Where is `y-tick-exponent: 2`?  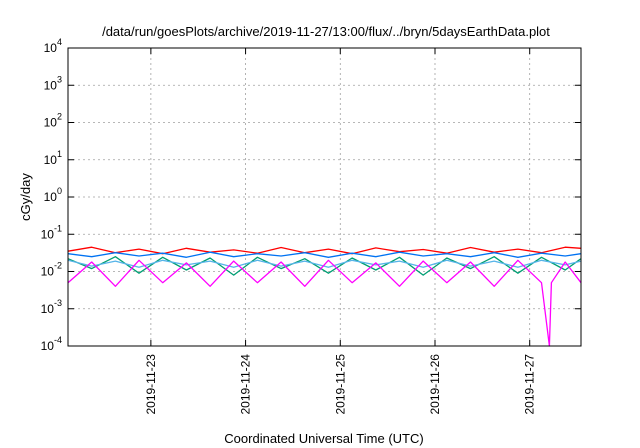 y-tick-exponent: 2 is located at coordinates (59, 117).